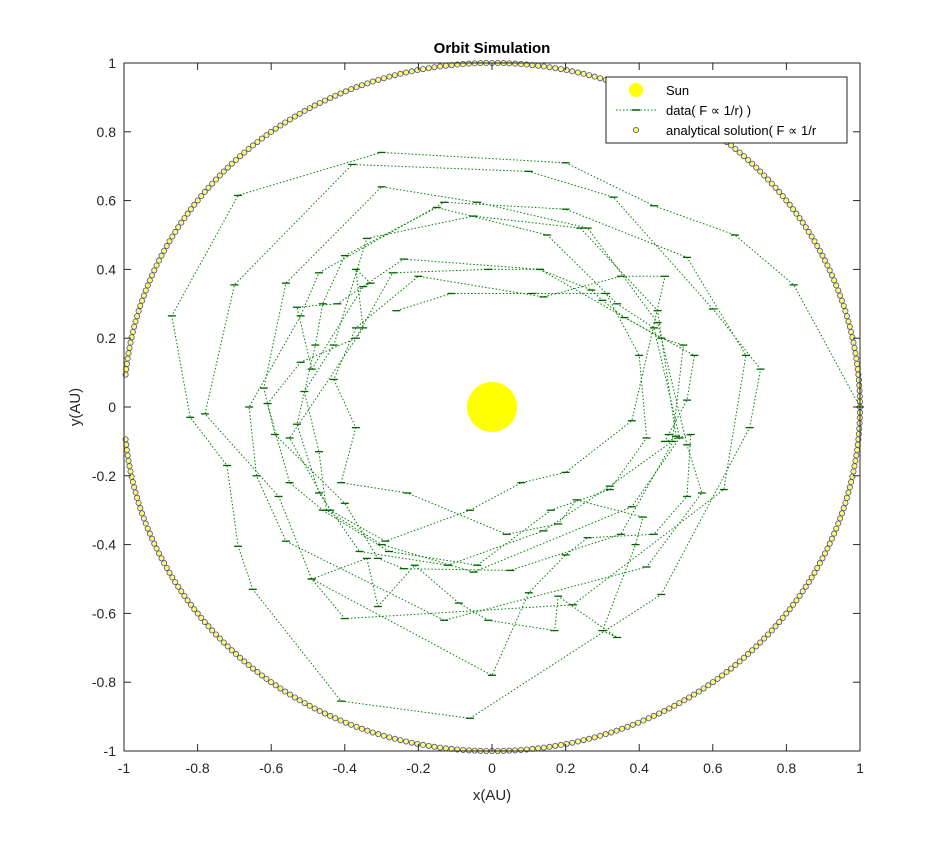 Image resolution: width=950 pixels, height=844 pixels. Describe the element at coordinates (112, 407) in the screenshot. I see `y-tick-label: 0` at that location.